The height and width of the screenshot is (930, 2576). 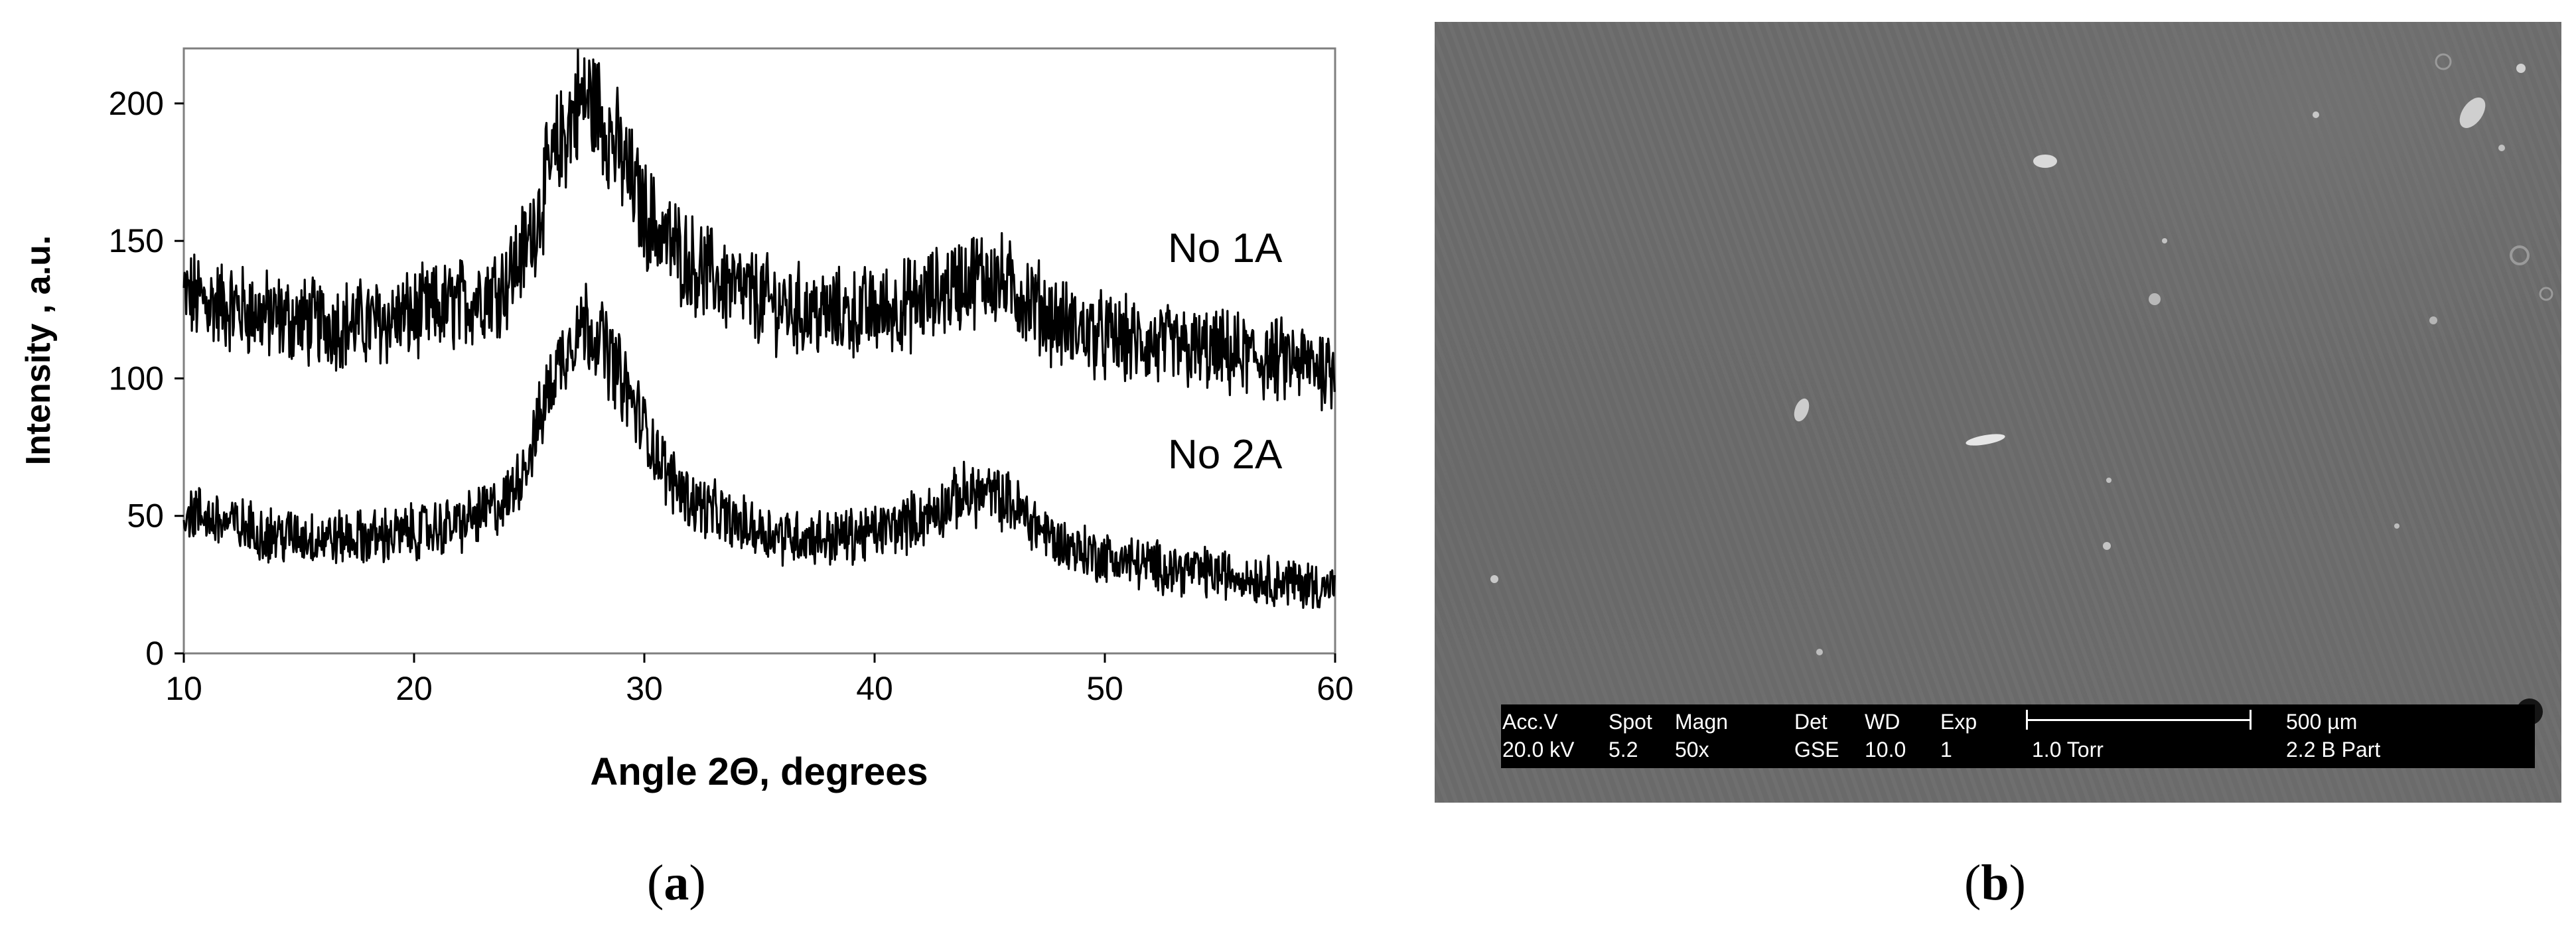 I want to click on y-tick-label: 50, so click(x=146, y=516).